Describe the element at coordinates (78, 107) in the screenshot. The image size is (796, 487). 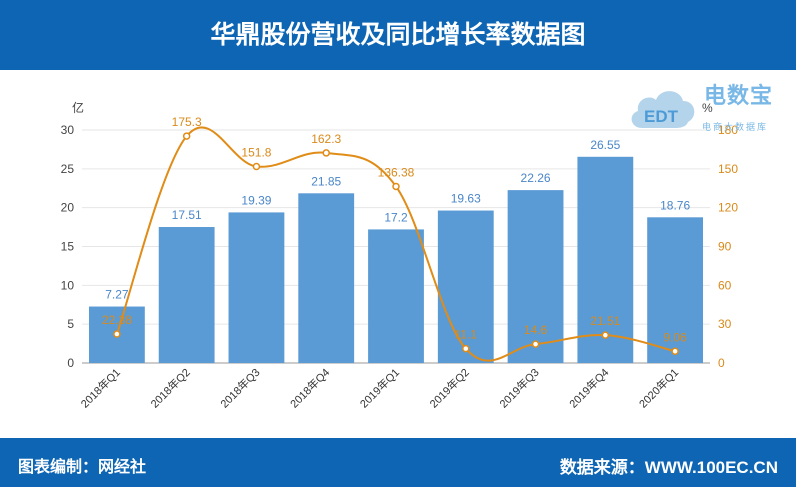
I see `y-left-unit: 亿` at that location.